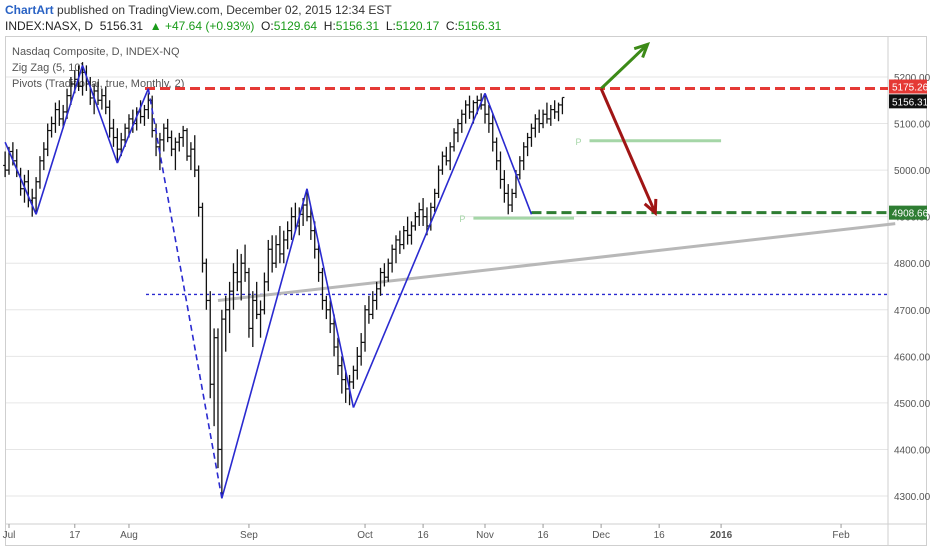 The width and height of the screenshot is (932, 550). Describe the element at coordinates (912, 450) in the screenshot. I see `y-tick-label: 4400.00` at that location.